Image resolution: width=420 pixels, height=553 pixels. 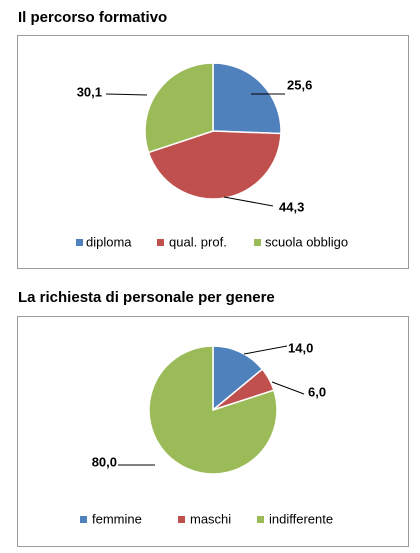 What do you see at coordinates (146, 297) in the screenshot?
I see `chart-2-title: La richiesta di personale per genere` at bounding box center [146, 297].